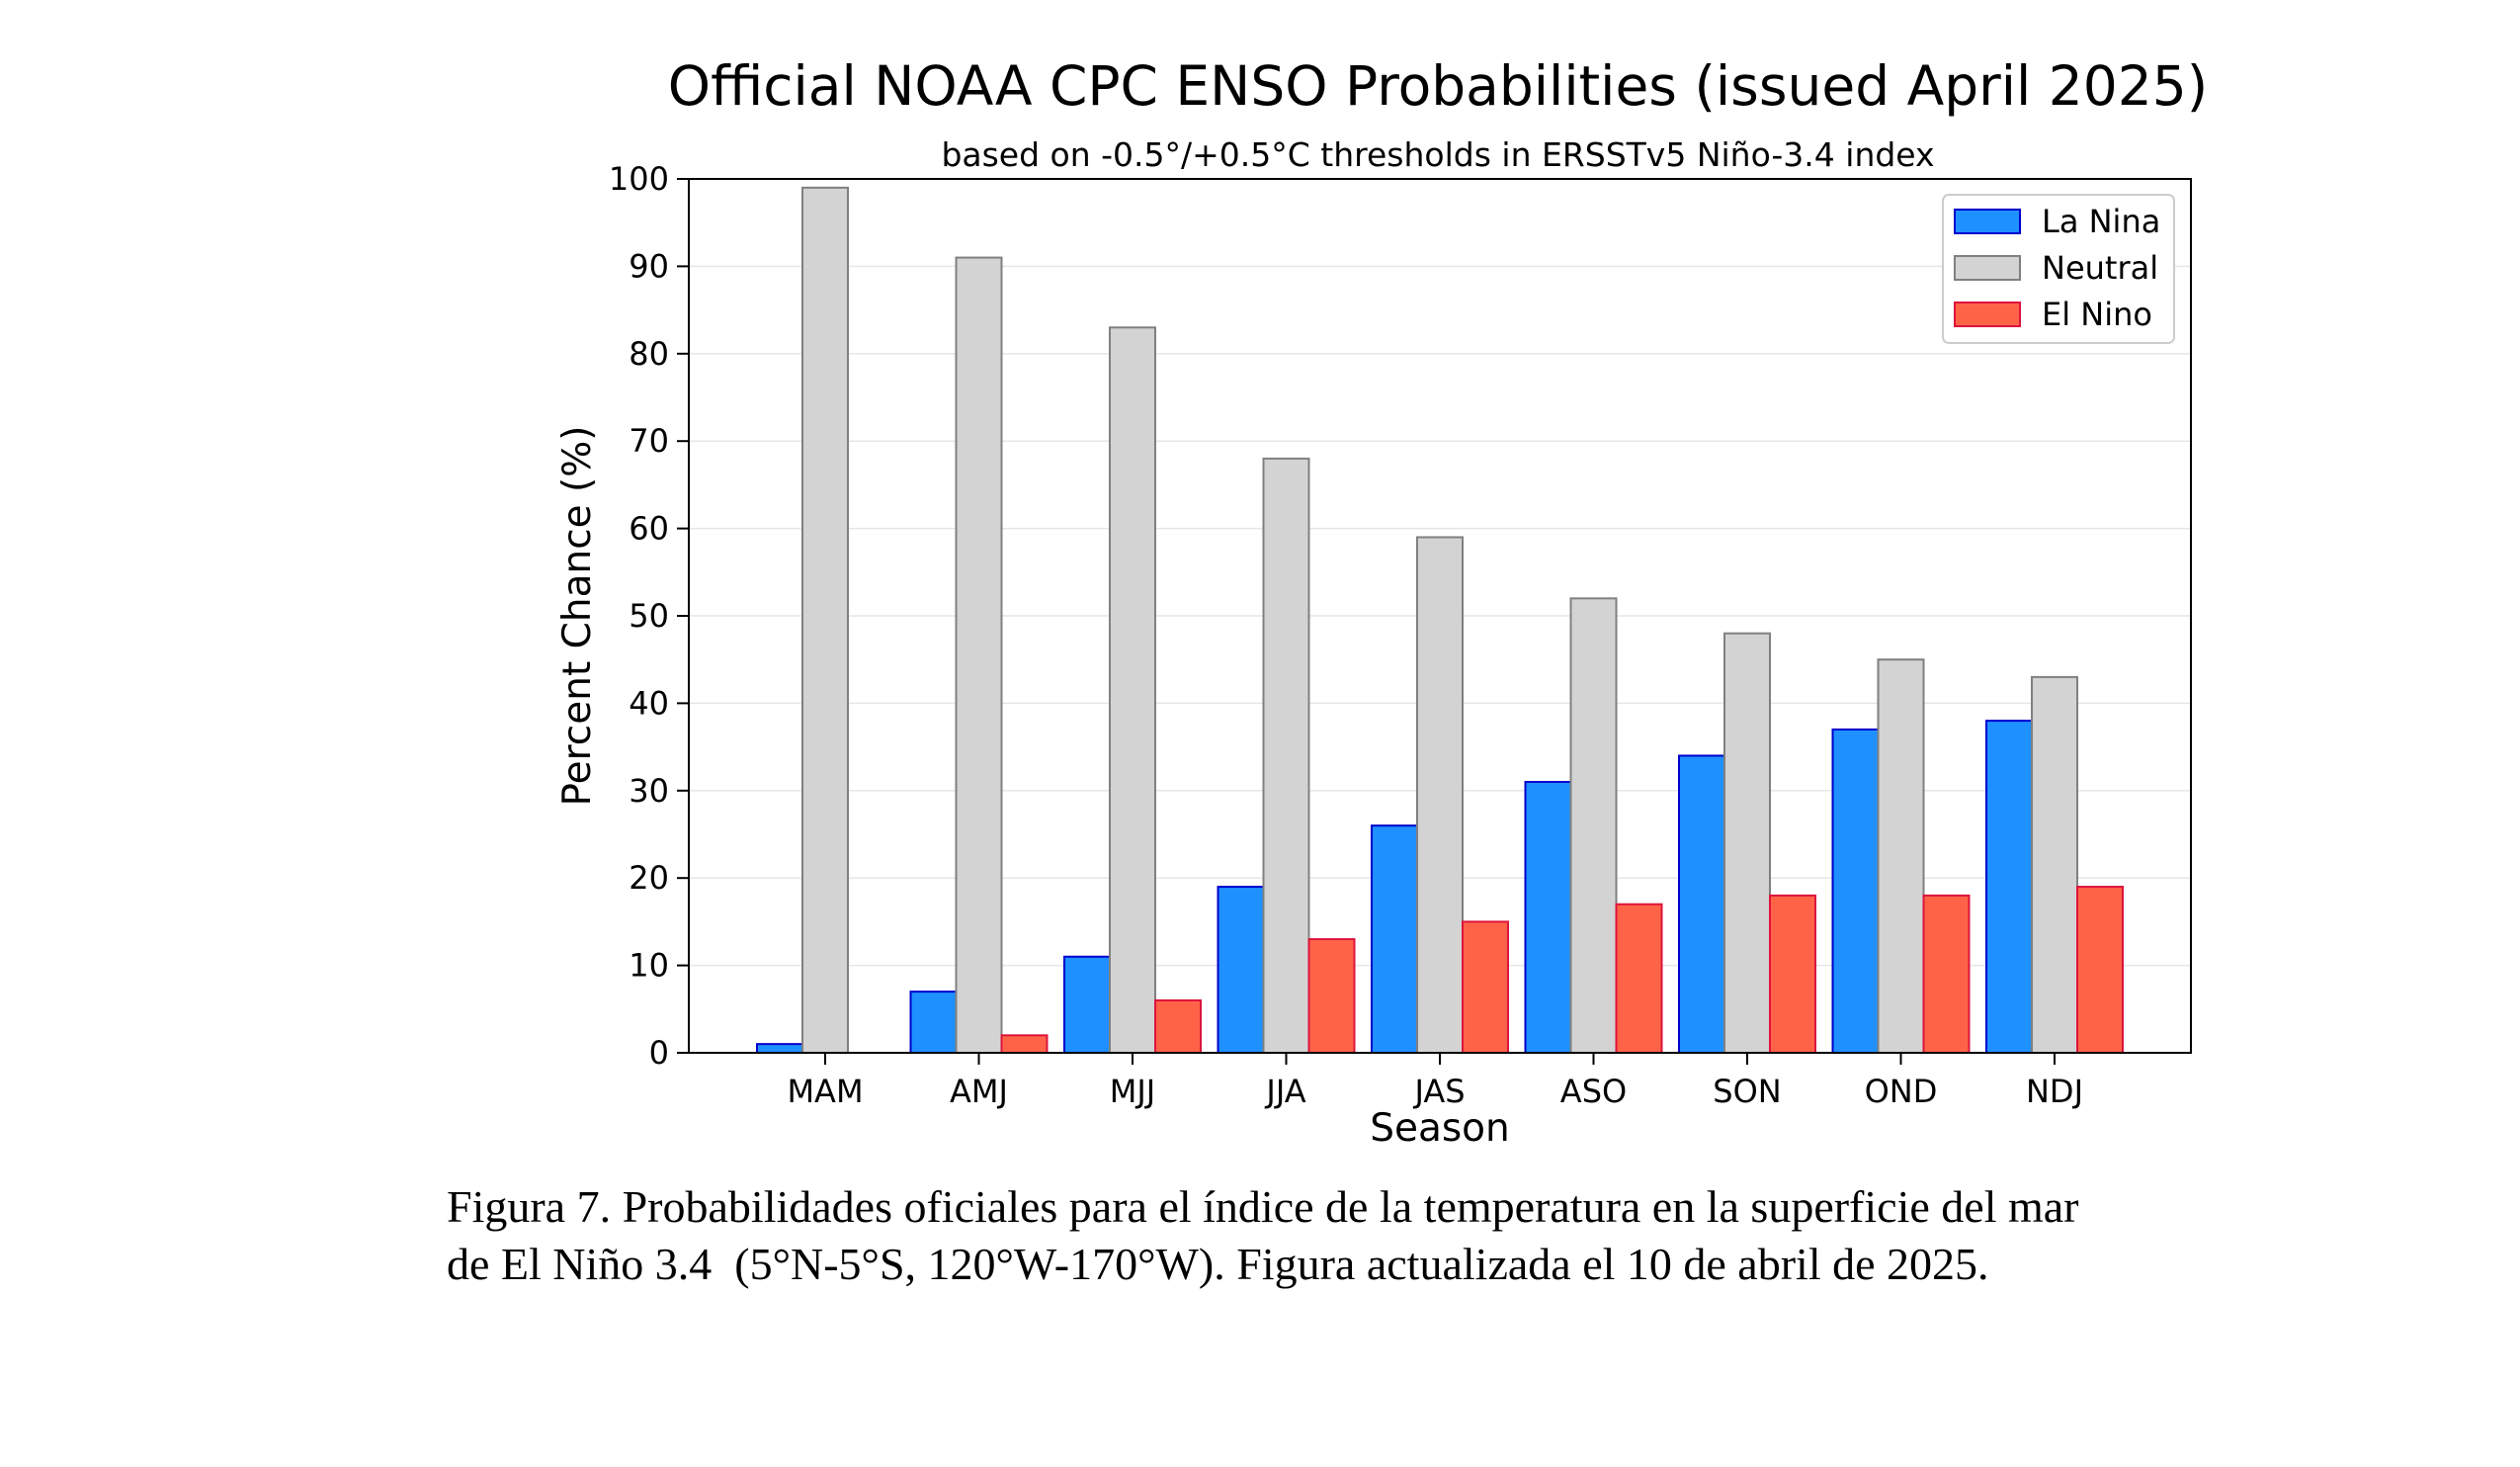 The height and width of the screenshot is (1467, 2520). I want to click on bar-la-nina-aso, so click(1548, 917).